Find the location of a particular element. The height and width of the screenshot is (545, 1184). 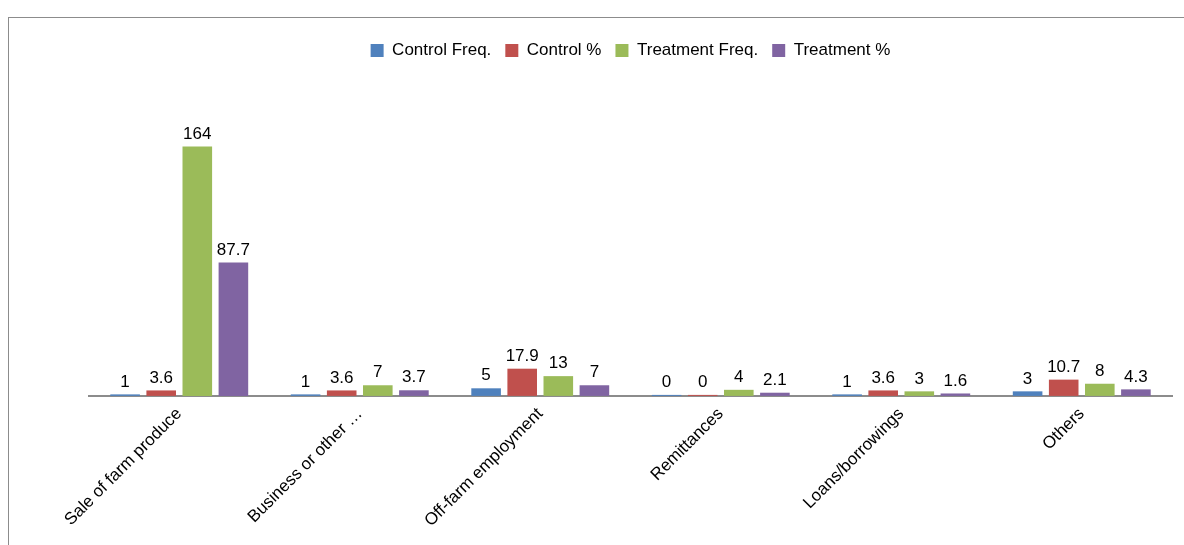

data-label: 5 is located at coordinates (486, 375).